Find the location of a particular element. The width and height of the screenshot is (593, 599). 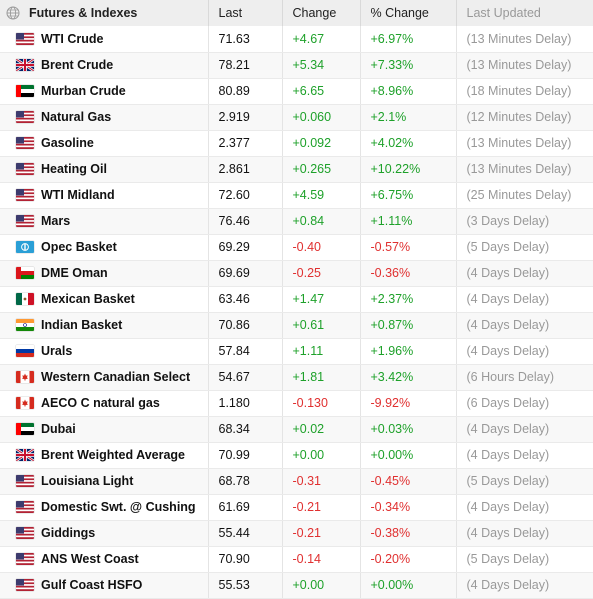

commodity-name-cell: Opec Basket is located at coordinates (104, 247).